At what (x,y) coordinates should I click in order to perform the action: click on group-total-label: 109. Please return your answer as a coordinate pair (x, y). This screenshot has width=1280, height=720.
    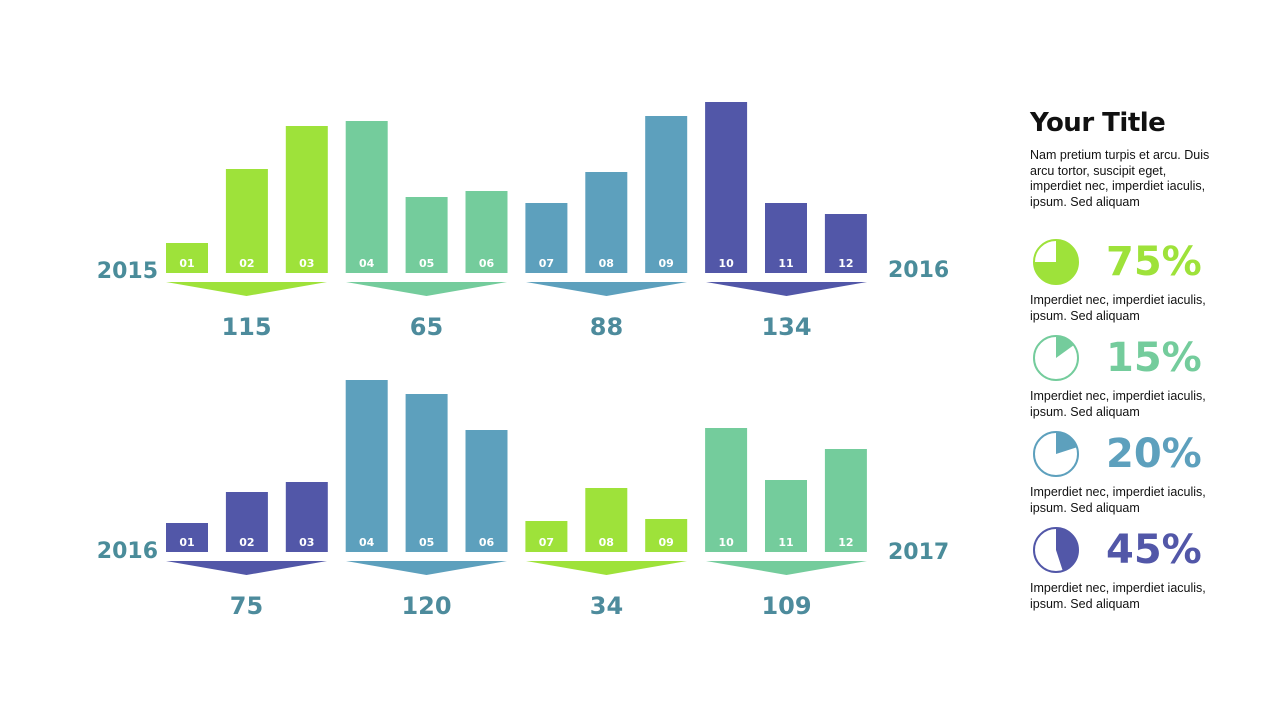
    Looking at the image, I should click on (786, 606).